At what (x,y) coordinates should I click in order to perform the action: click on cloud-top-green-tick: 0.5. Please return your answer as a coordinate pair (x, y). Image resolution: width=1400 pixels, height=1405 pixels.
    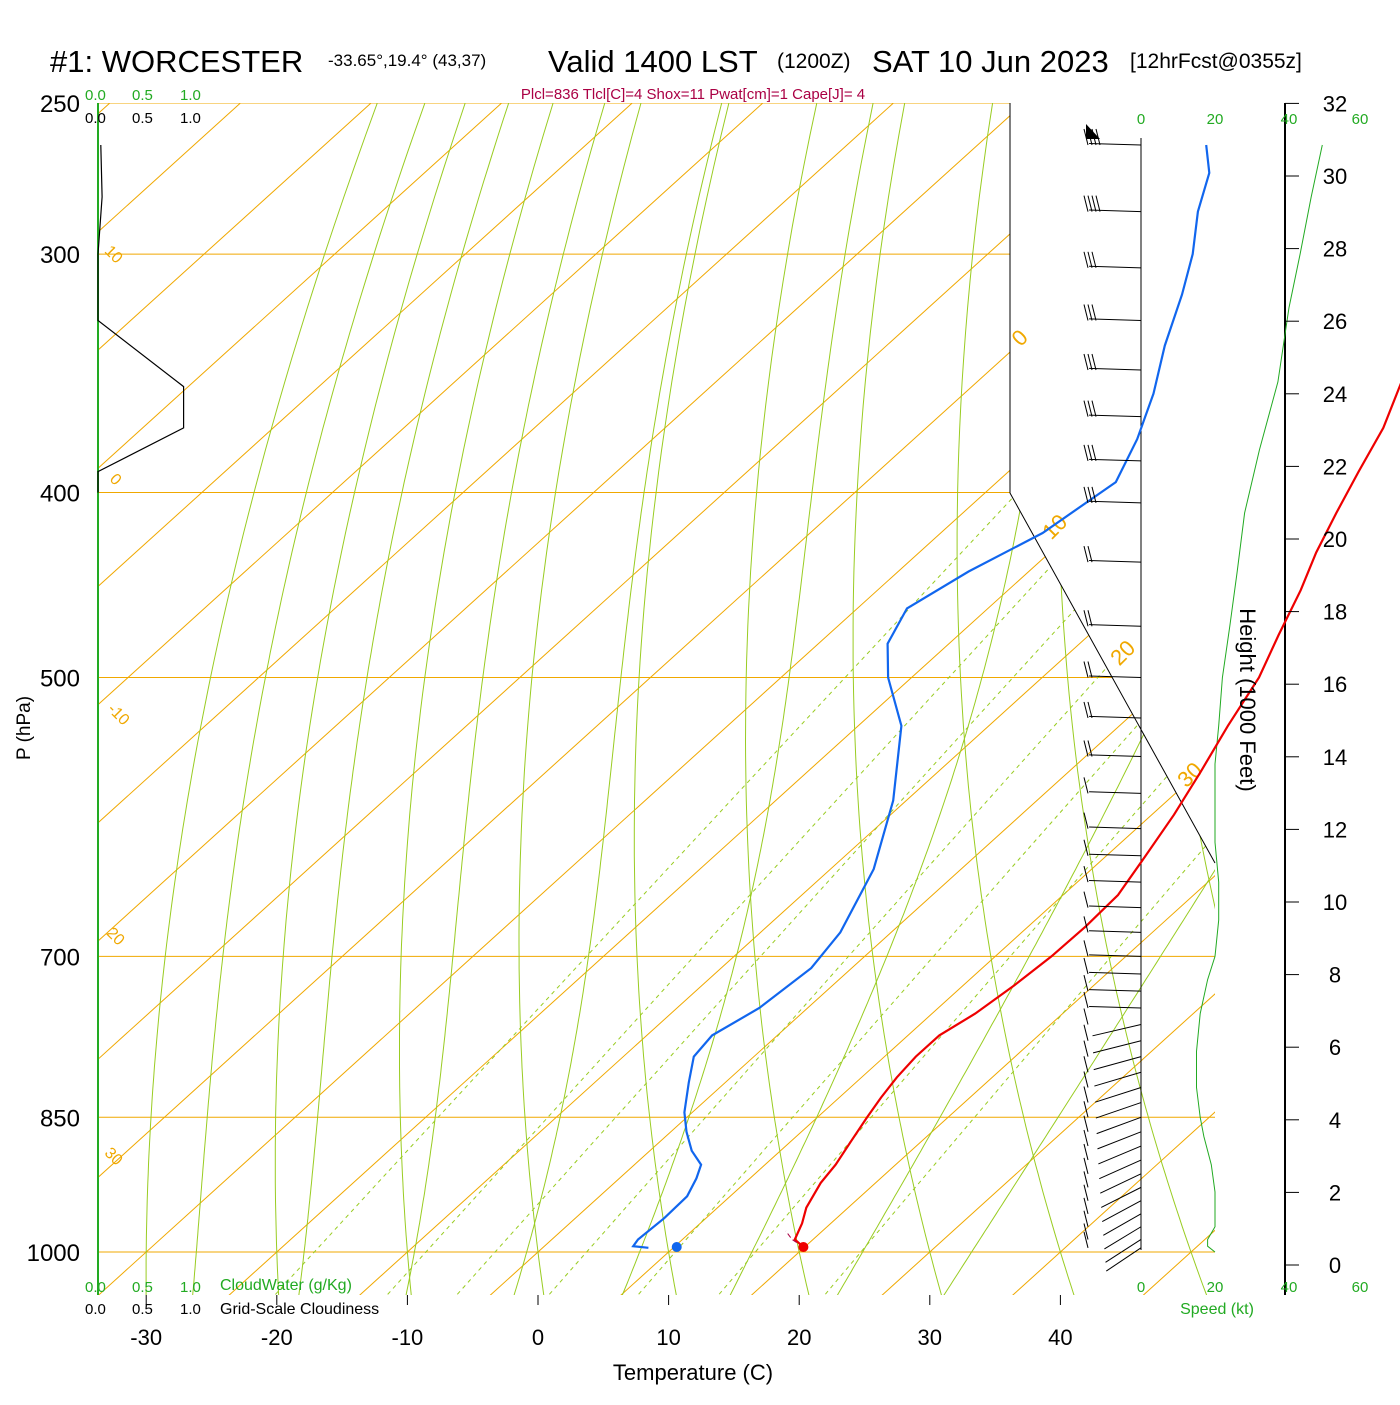
    Looking at the image, I should click on (142, 95).